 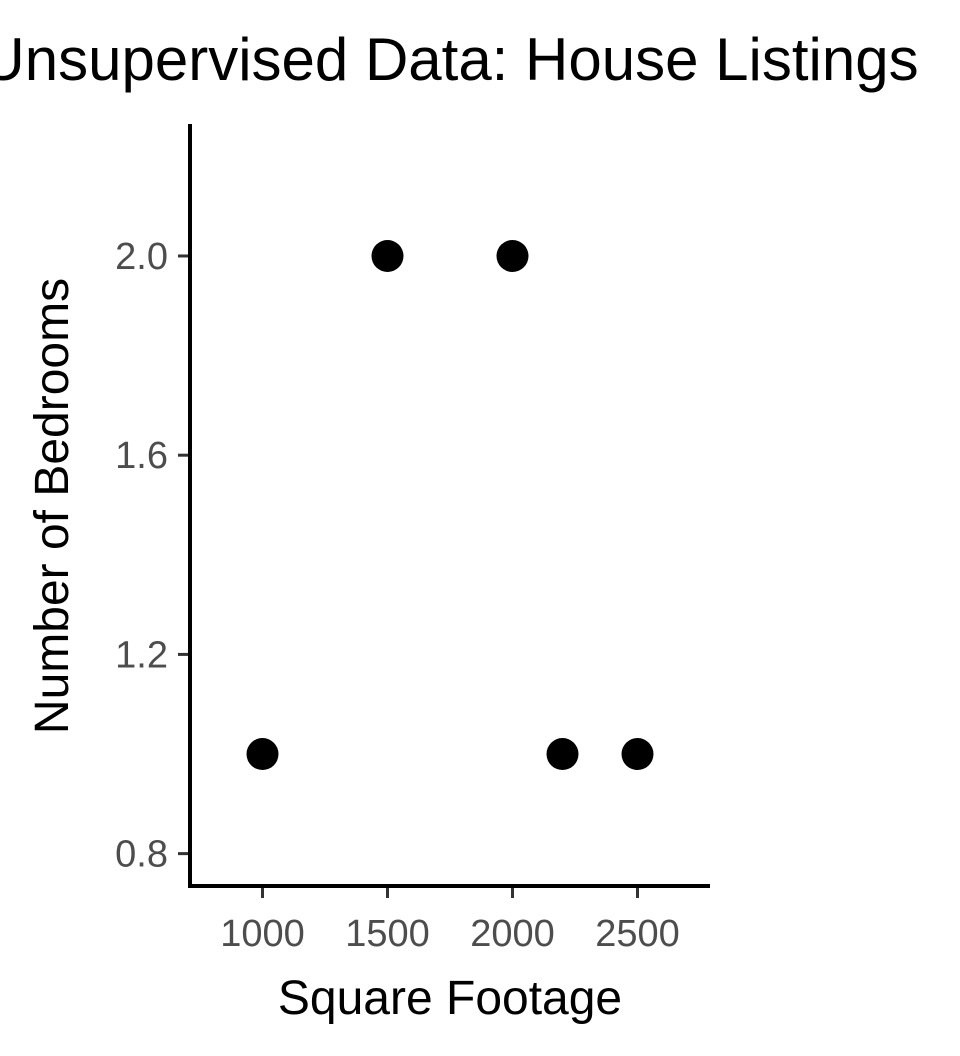 I want to click on y-axis-ticks: 0.8 1.2 1.6 2.0, so click(x=152, y=556).